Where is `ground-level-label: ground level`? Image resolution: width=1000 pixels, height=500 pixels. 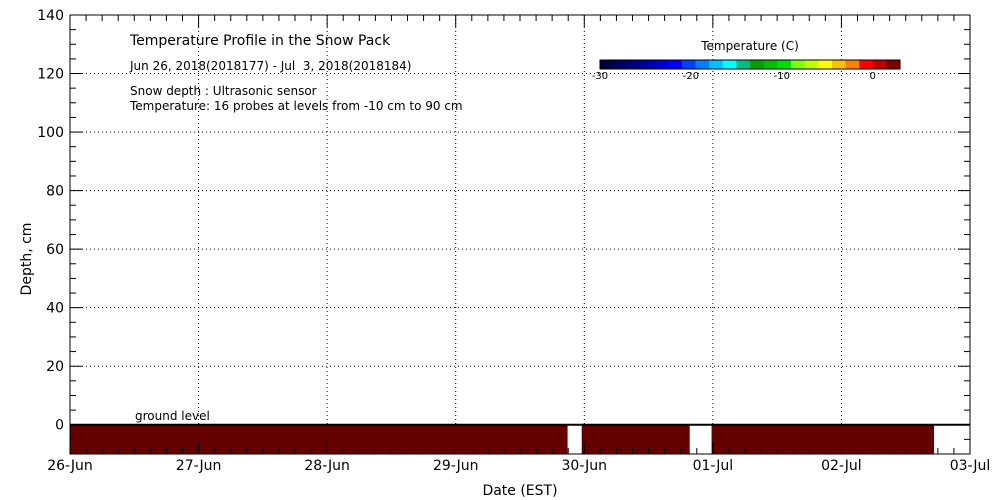
ground-level-label: ground level is located at coordinates (172, 416).